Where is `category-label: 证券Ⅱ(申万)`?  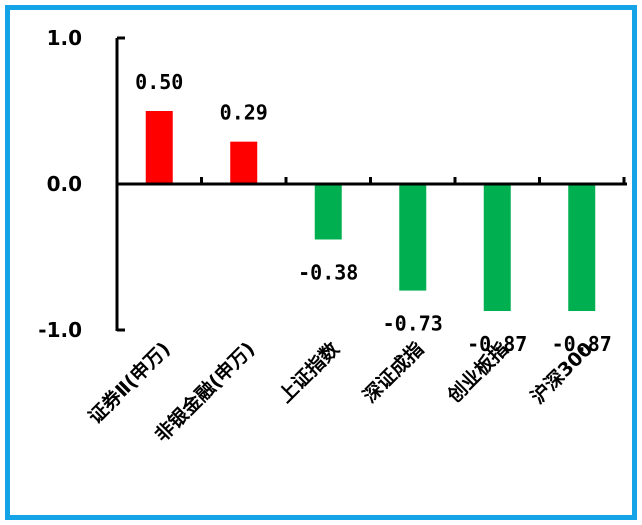
category-label: 证券Ⅱ(申万) is located at coordinates (129, 382).